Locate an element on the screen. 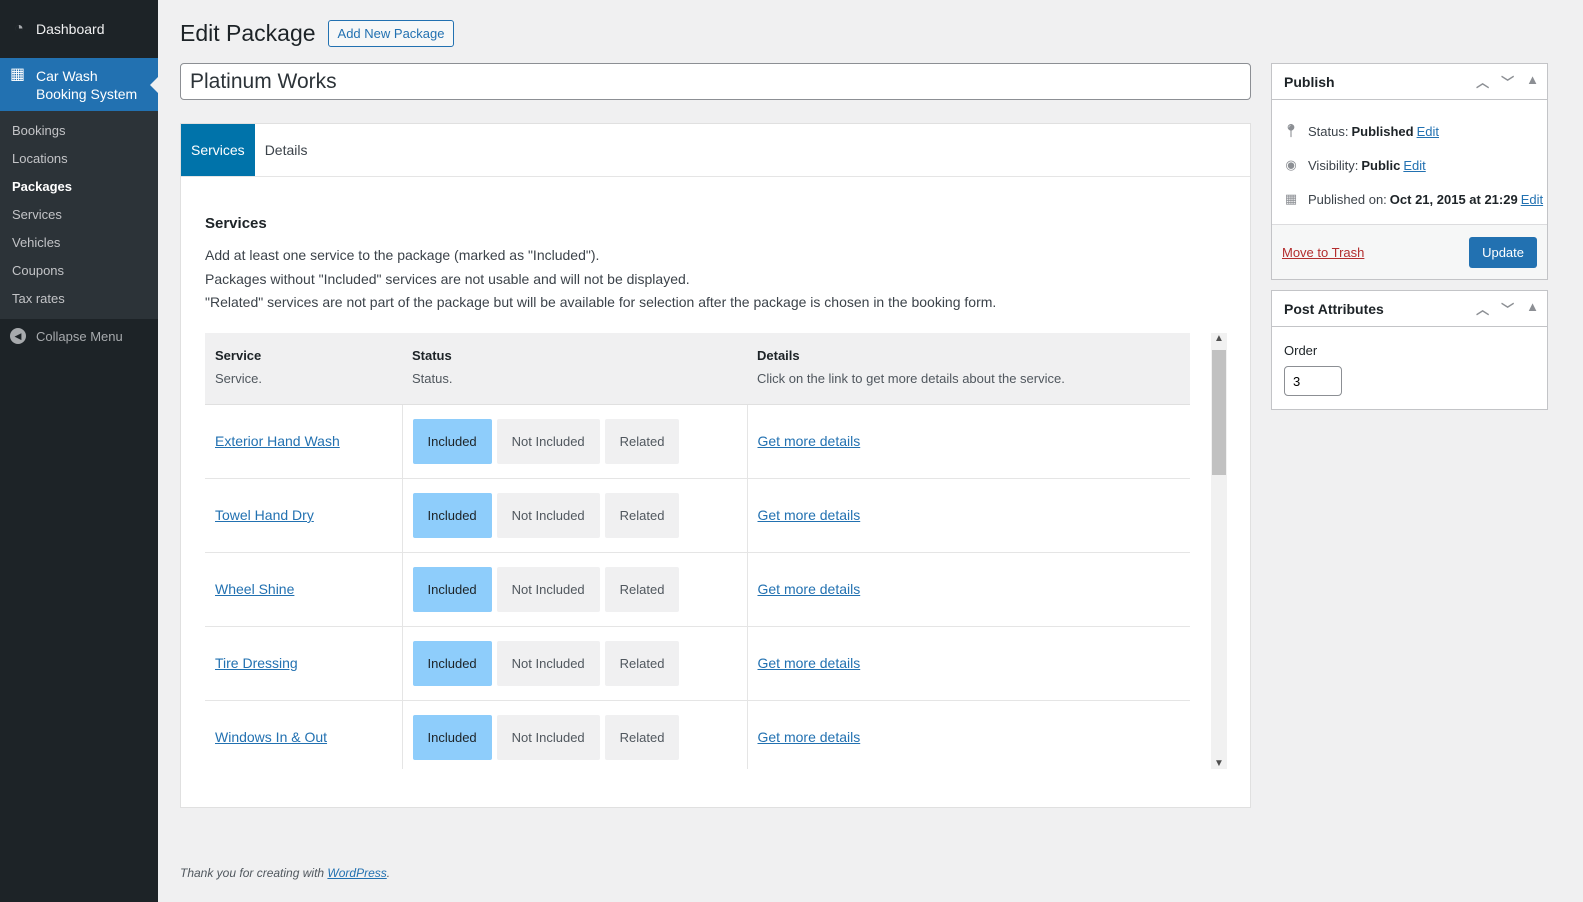  scroll-down-icon: ▼ is located at coordinates (1219, 763).